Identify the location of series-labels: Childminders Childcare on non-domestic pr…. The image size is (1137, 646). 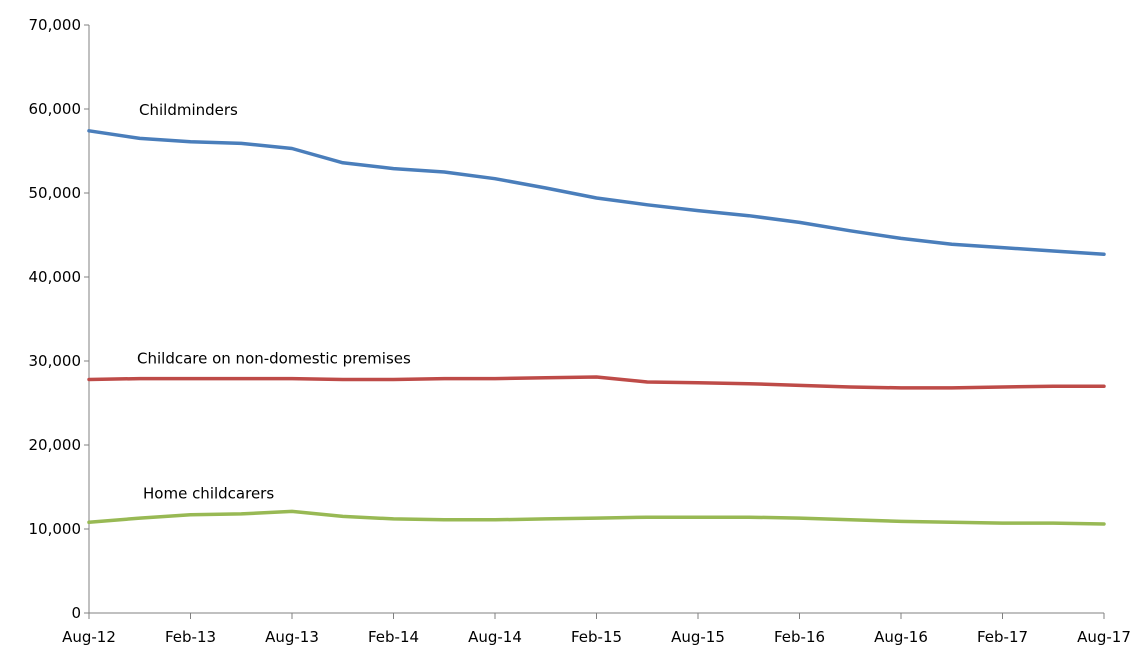
(274, 301).